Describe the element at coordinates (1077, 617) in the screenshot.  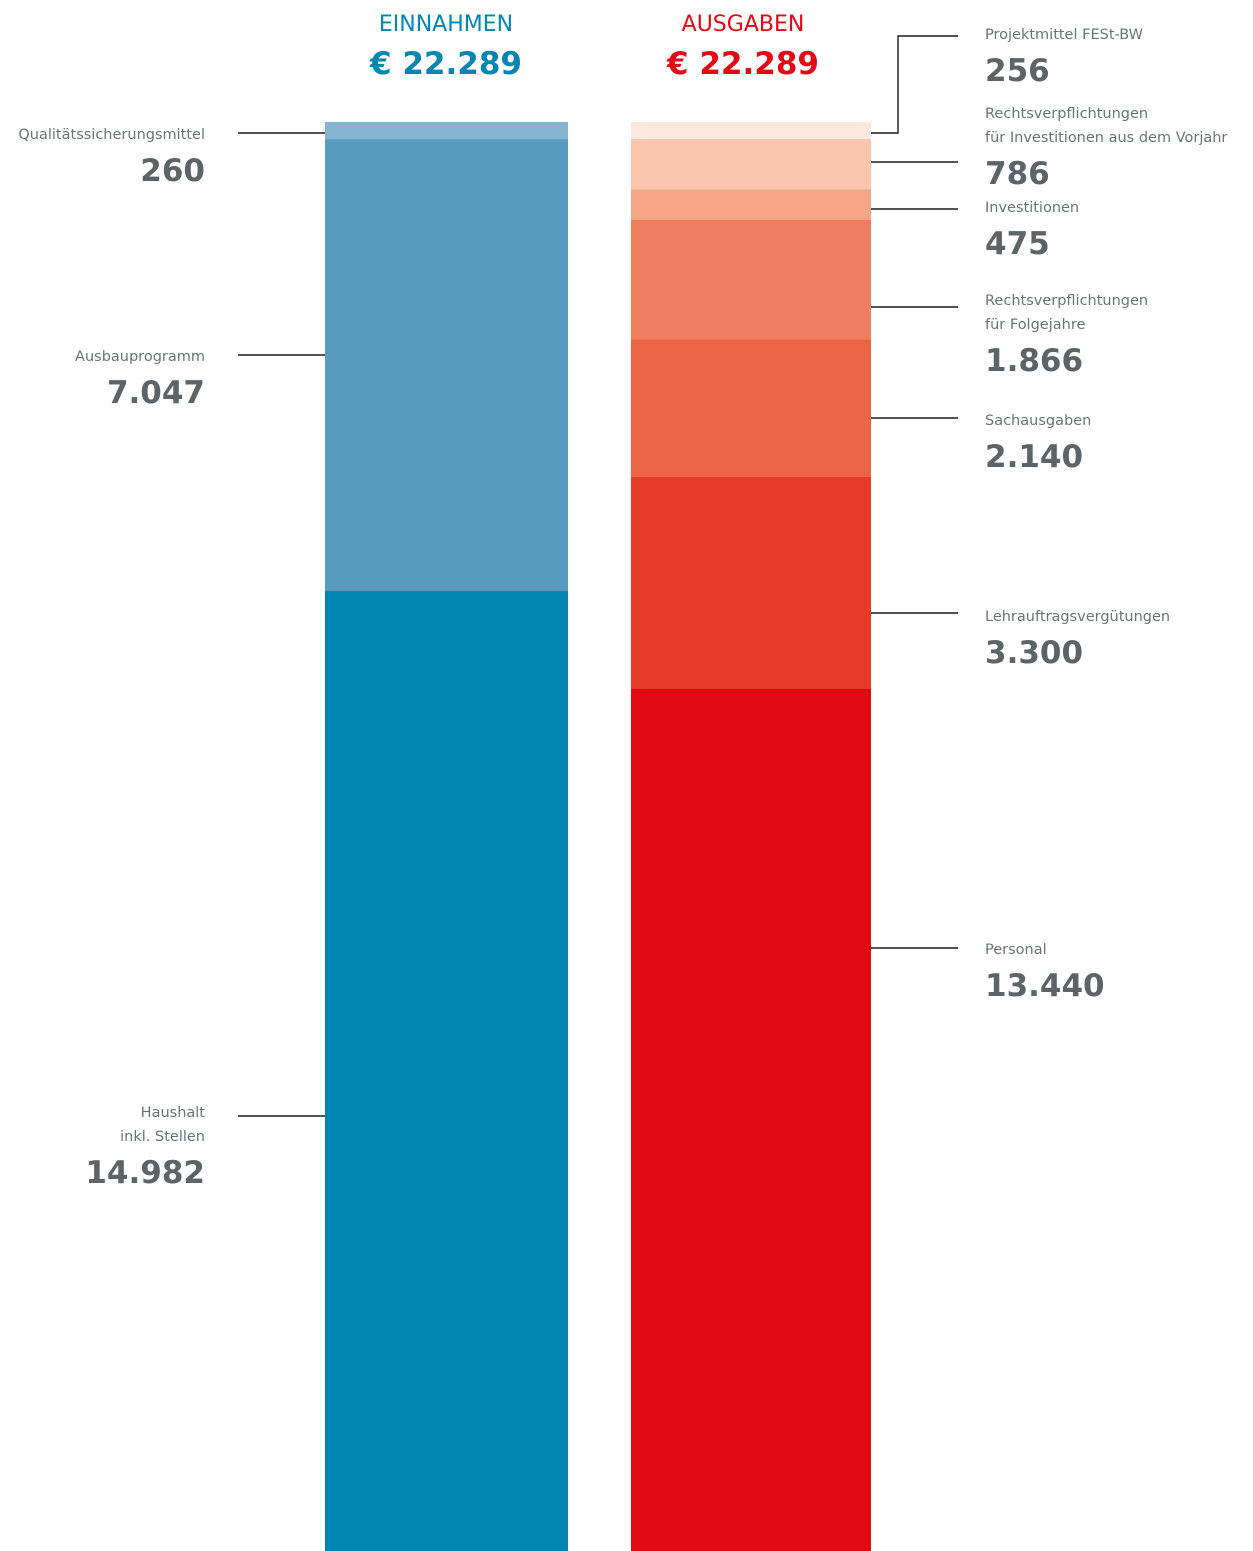
I see `segment-label-lehrauftragsverguetungen: Lehrauftragsvergütungen` at that location.